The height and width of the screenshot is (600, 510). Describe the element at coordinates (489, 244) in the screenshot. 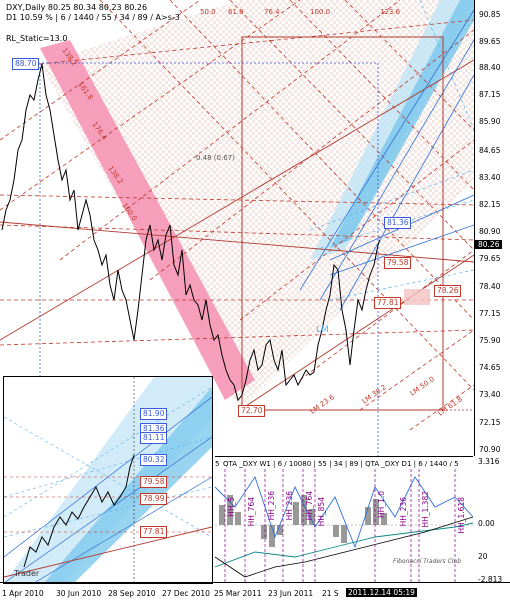

I see `current-price-tag: 80.26` at that location.